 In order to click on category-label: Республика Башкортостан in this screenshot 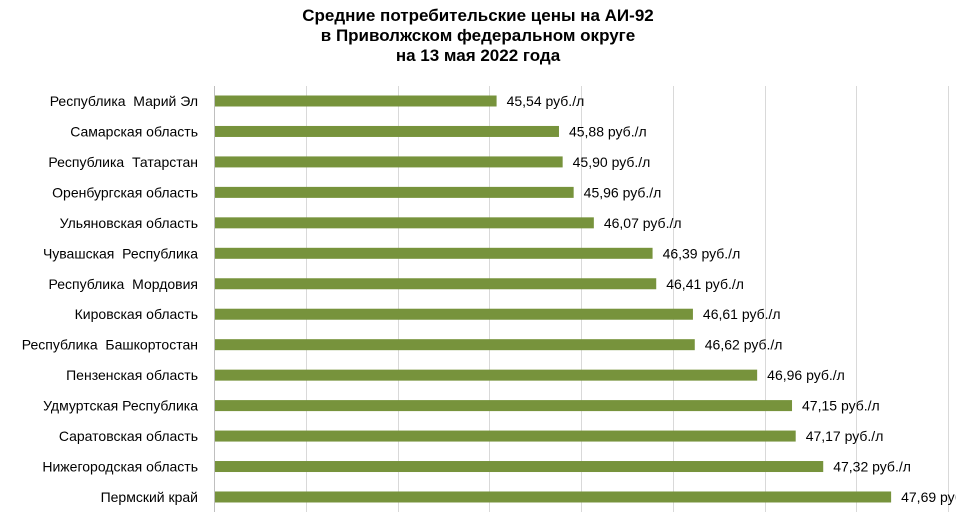, I will do `click(110, 345)`.